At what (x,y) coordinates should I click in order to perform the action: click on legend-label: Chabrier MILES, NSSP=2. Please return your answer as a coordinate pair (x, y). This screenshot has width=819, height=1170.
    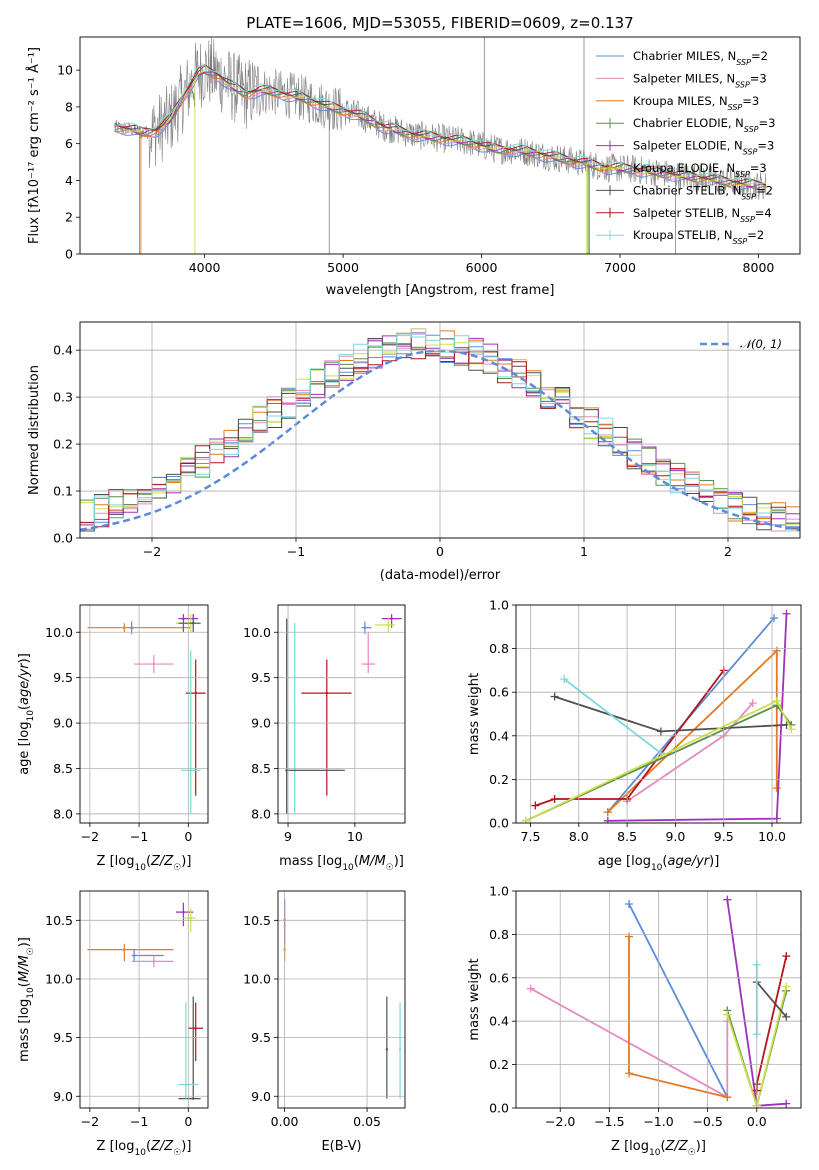
    Looking at the image, I should click on (700, 58).